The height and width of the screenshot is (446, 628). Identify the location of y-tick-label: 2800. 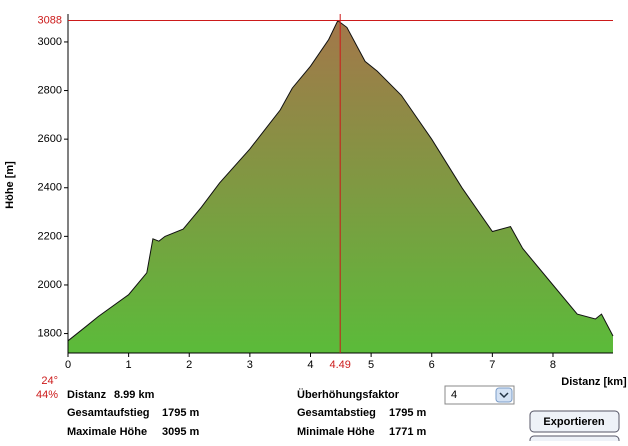
(50, 90).